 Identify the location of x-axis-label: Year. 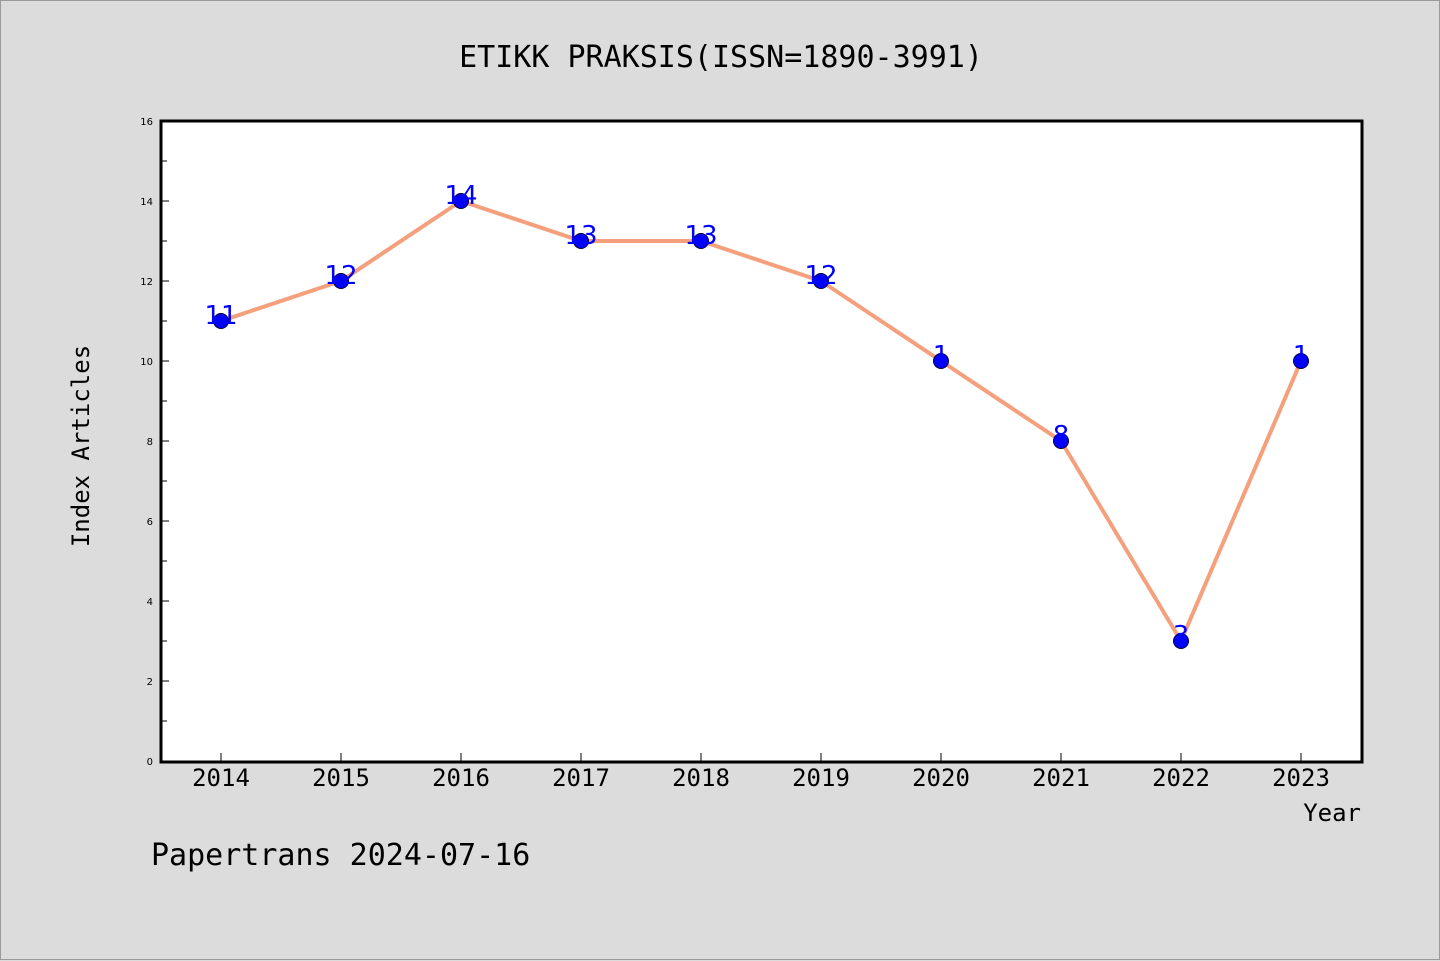
(1332, 813).